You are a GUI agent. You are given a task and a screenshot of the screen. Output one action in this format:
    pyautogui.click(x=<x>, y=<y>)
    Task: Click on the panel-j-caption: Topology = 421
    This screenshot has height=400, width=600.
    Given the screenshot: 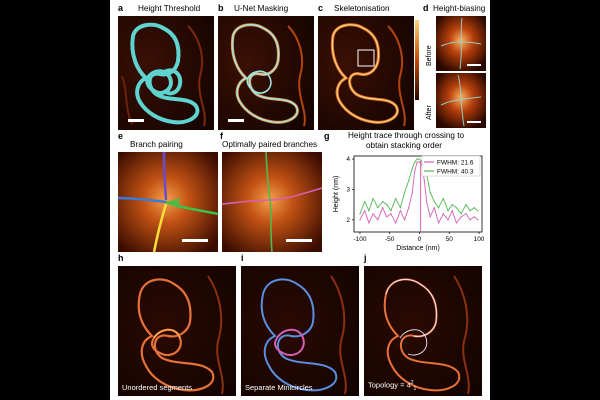 What is the action you would take?
    pyautogui.click(x=392, y=386)
    